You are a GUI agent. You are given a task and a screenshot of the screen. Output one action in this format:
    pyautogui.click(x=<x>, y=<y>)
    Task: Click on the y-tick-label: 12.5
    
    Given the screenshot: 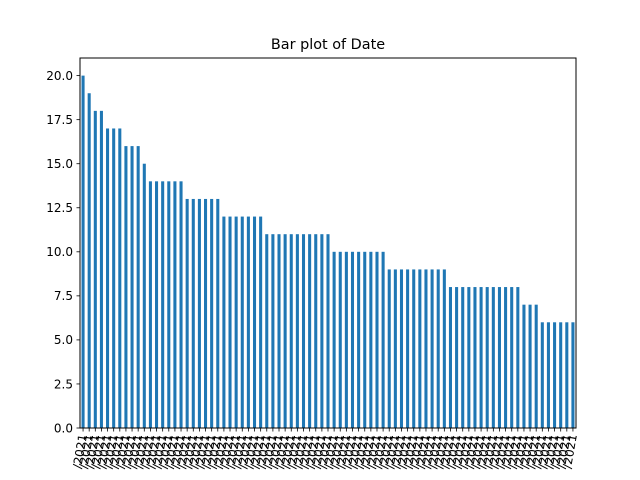 What is the action you would take?
    pyautogui.click(x=59, y=208)
    